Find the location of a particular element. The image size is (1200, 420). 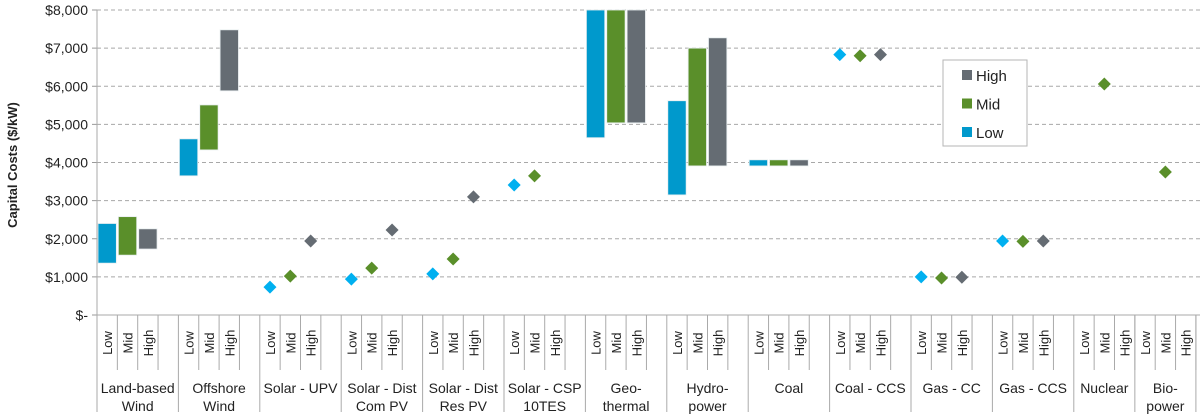

category-label: Nuclear is located at coordinates (1104, 388).